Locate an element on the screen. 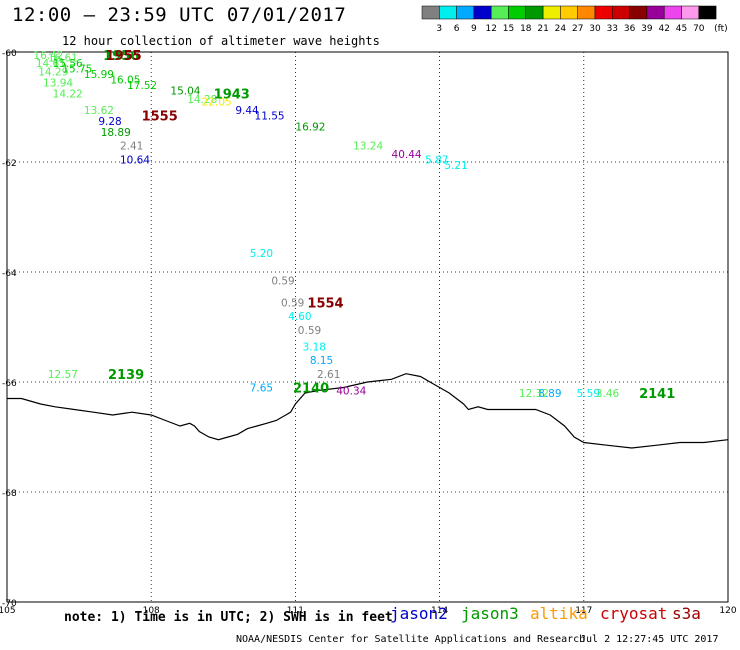  pass-time-label: 1956 is located at coordinates (121, 56).